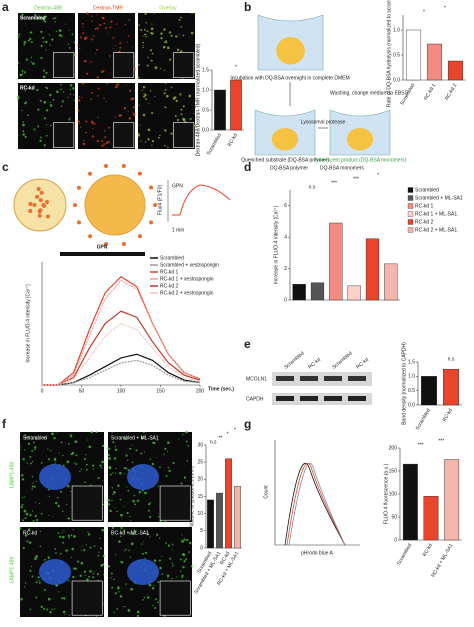 This screenshot has height=627, width=474. Describe the element at coordinates (411, 405) in the screenshot. I see `y-tick-label: 0.0` at that location.